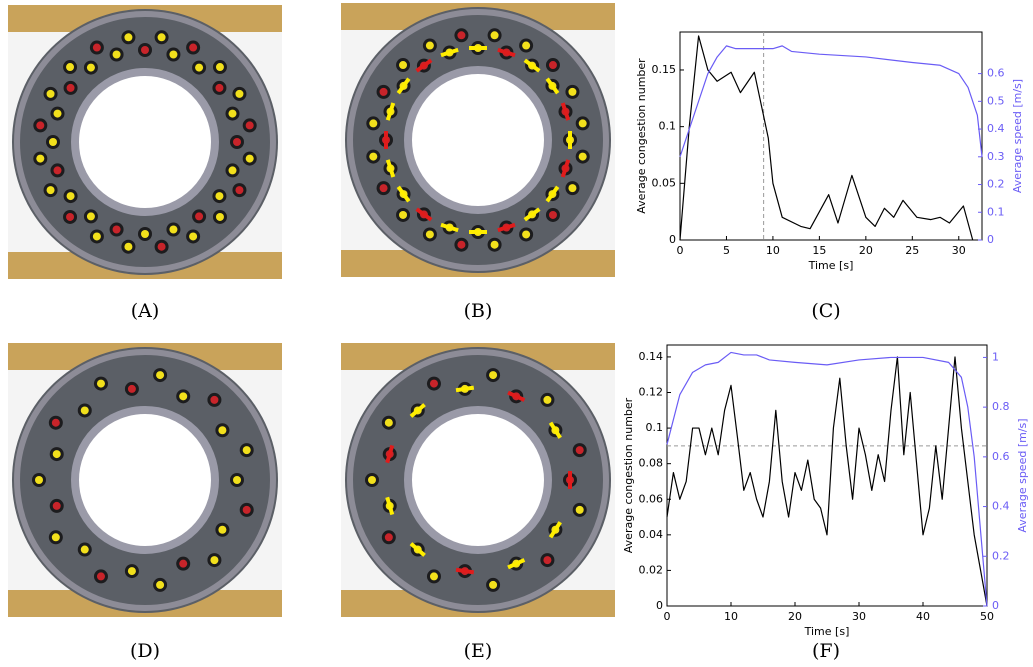 The width and height of the screenshot is (1033, 667). Describe the element at coordinates (866, 250) in the screenshot. I see `x-tick-label: 20` at that location.